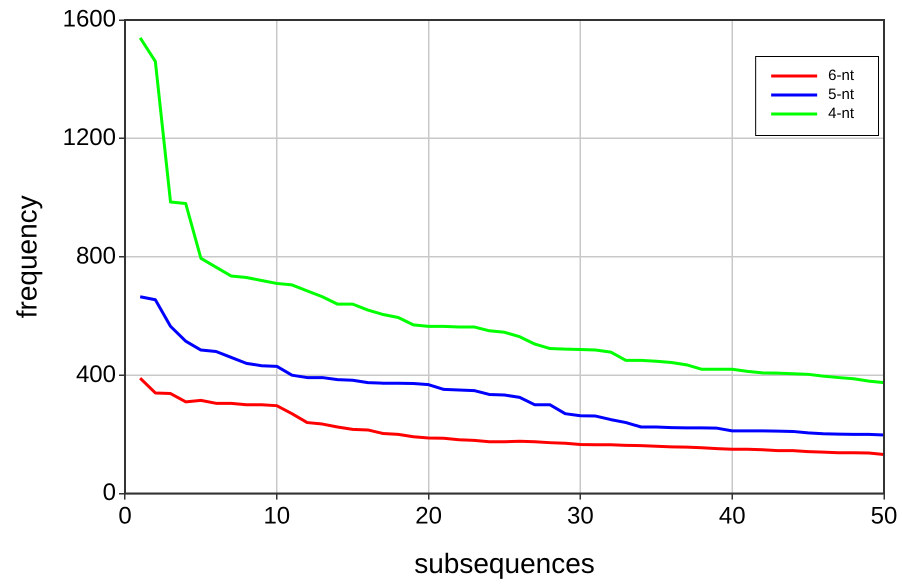 The image size is (902, 586). Describe the element at coordinates (884, 516) in the screenshot. I see `x-tick-label: 50` at that location.